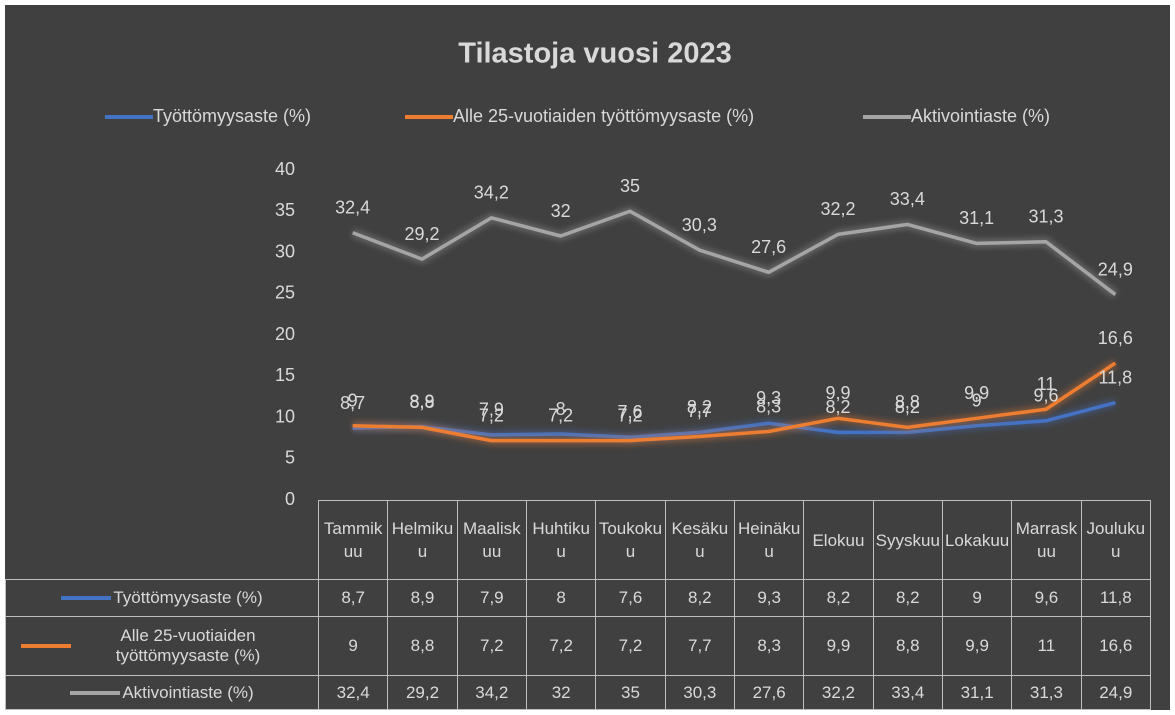 The image size is (1175, 715). Describe the element at coordinates (285, 334) in the screenshot. I see `y-tick-label: 20` at that location.